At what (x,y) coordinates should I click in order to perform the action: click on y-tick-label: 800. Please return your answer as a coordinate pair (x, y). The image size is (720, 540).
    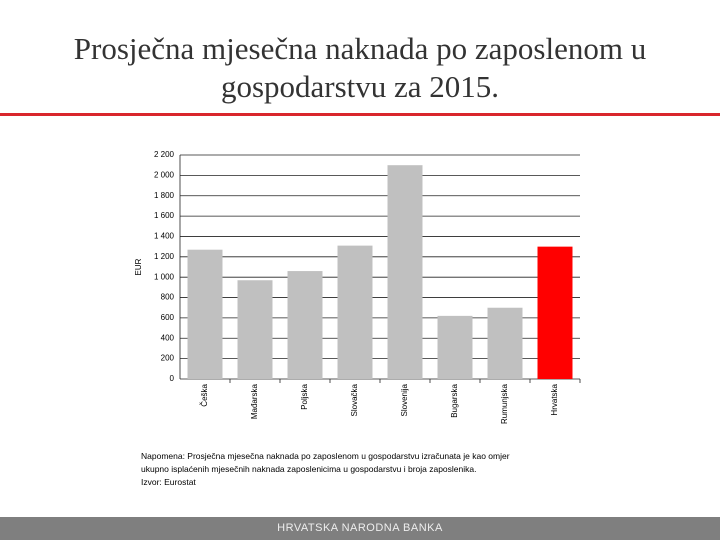
    Looking at the image, I should click on (168, 297).